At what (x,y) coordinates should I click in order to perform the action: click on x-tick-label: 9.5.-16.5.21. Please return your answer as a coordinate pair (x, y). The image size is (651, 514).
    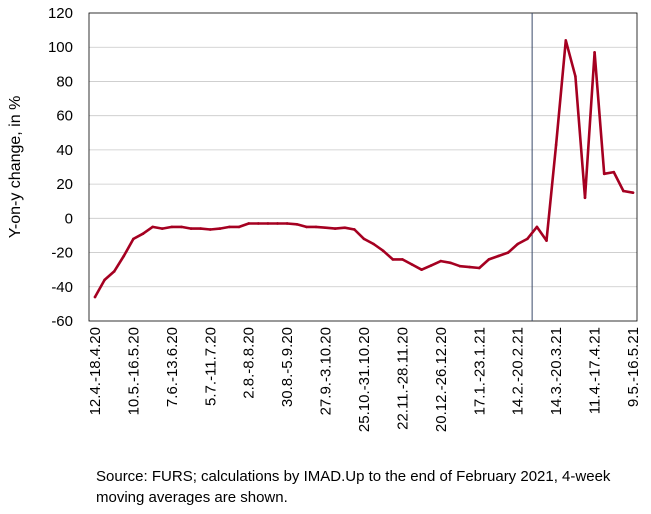
    Looking at the image, I should click on (633, 367).